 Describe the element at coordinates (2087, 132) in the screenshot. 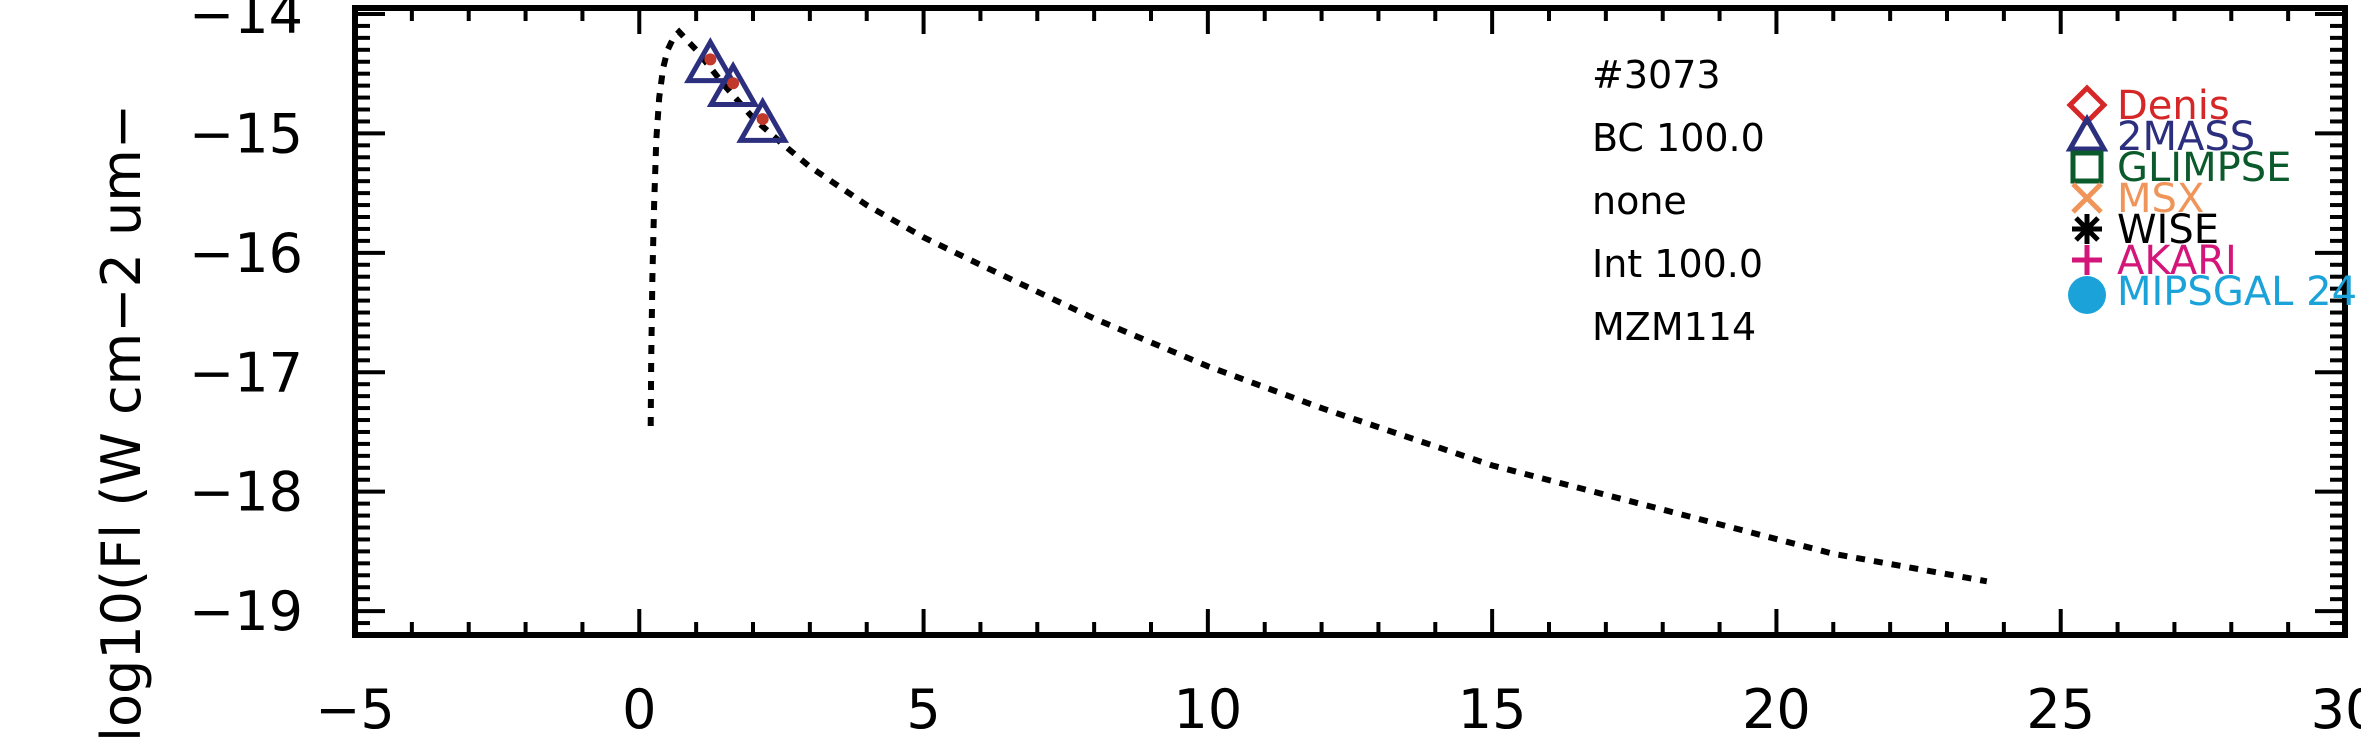

I see `triangle-marker-icon` at that location.